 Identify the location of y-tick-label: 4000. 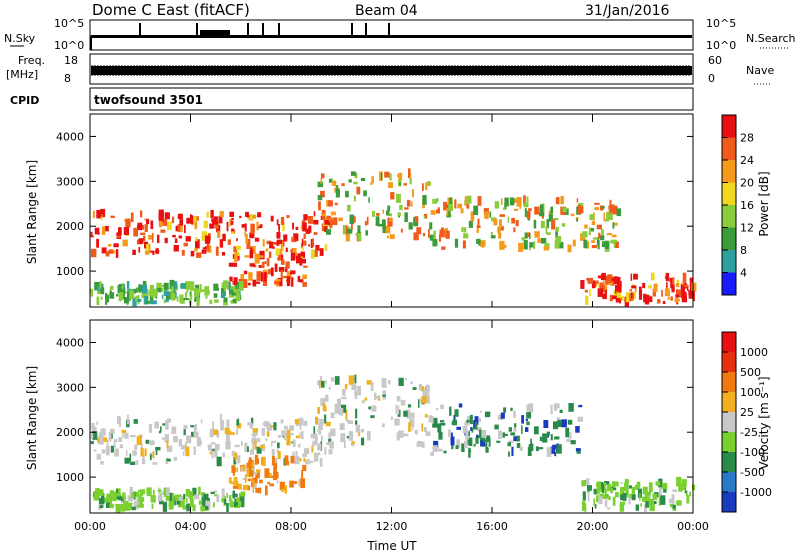
(70, 342).